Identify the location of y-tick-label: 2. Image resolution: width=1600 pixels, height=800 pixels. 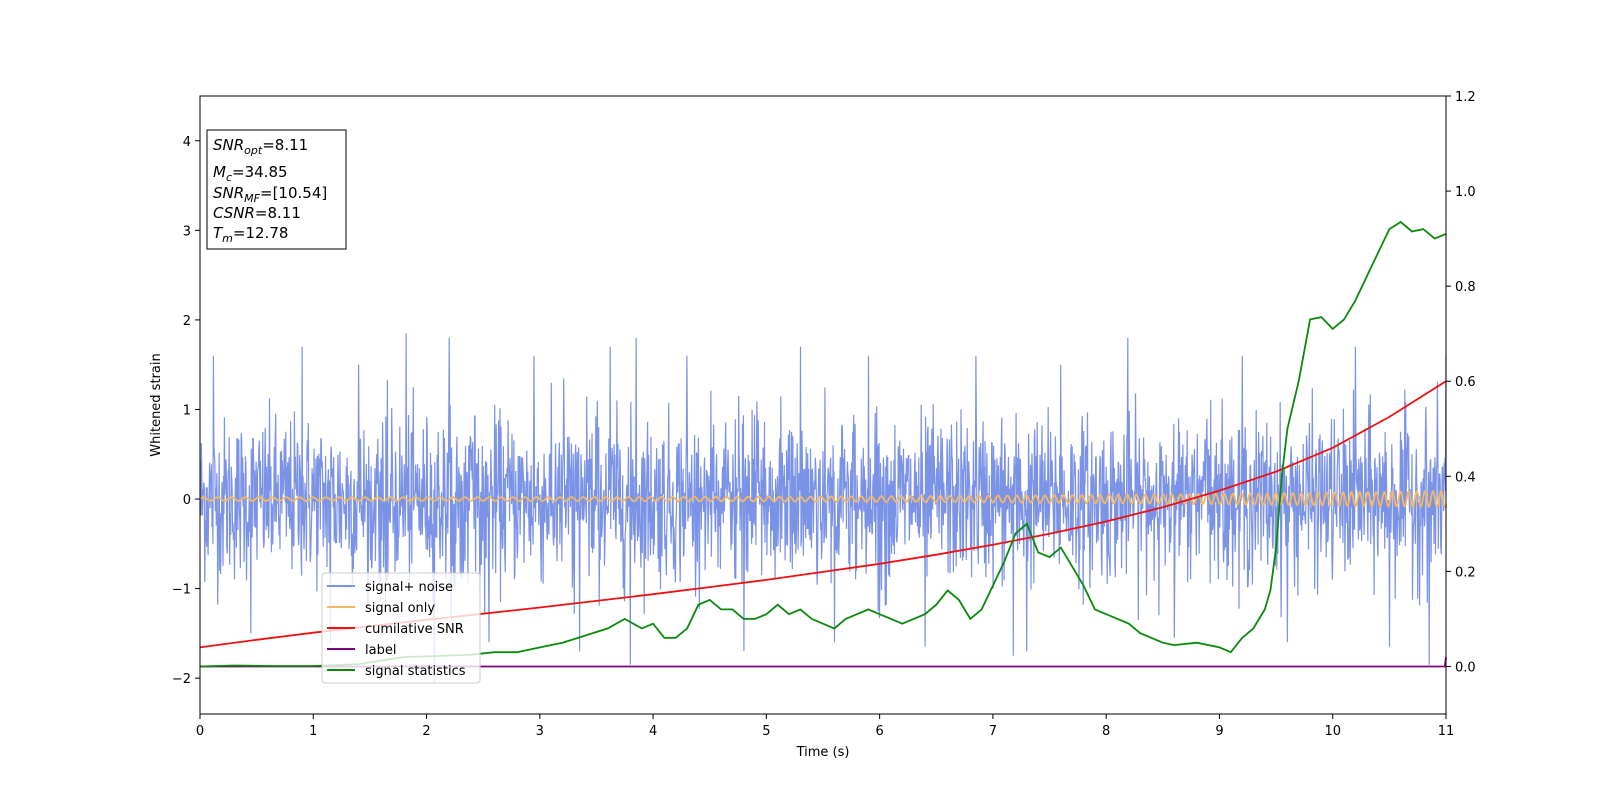
(187, 321).